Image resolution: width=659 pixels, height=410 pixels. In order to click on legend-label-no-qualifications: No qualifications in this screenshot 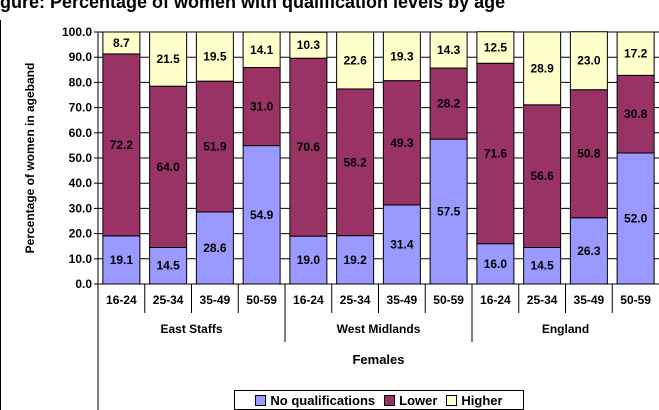, I will do `click(323, 400)`.